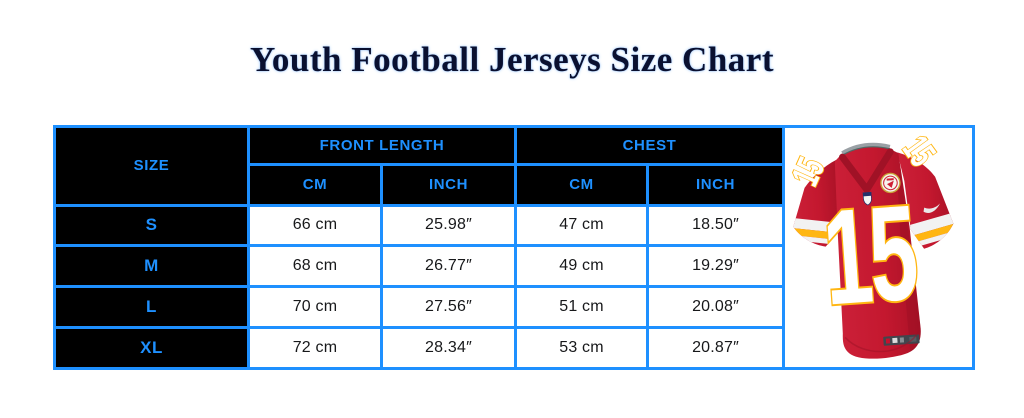 The height and width of the screenshot is (418, 1024). What do you see at coordinates (315, 184) in the screenshot?
I see `column-header-front-cm: CM` at bounding box center [315, 184].